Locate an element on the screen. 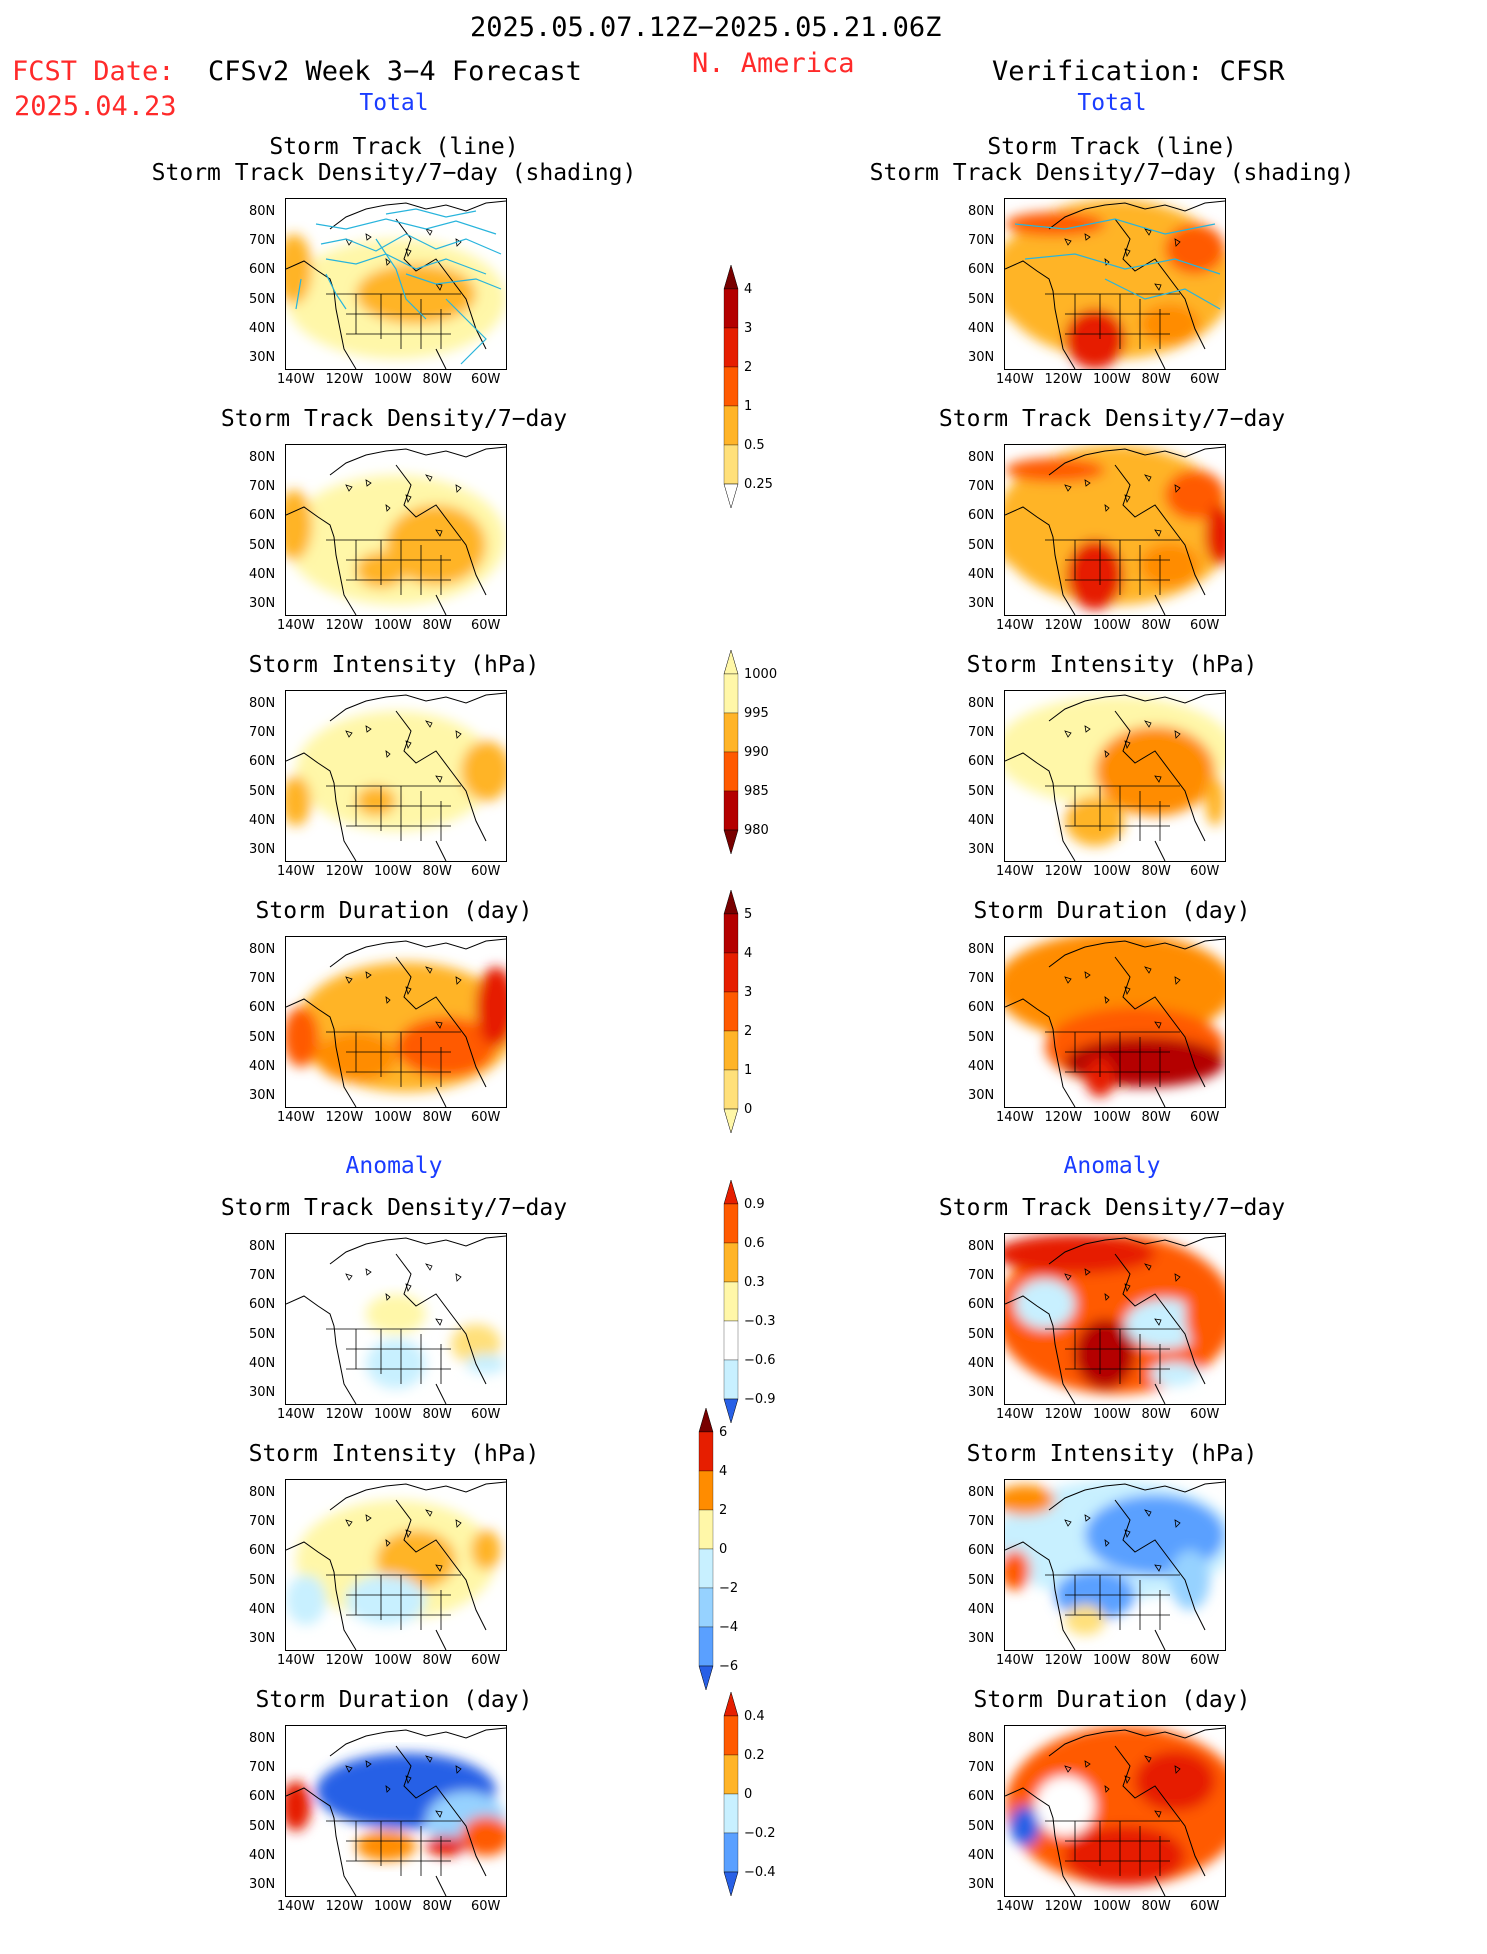  colorbar-label: 3 is located at coordinates (748, 328).